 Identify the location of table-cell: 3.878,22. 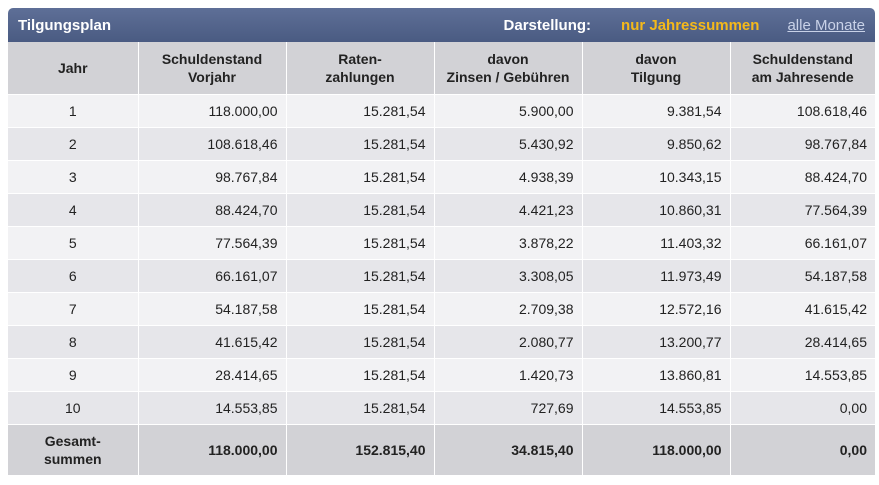
(508, 243).